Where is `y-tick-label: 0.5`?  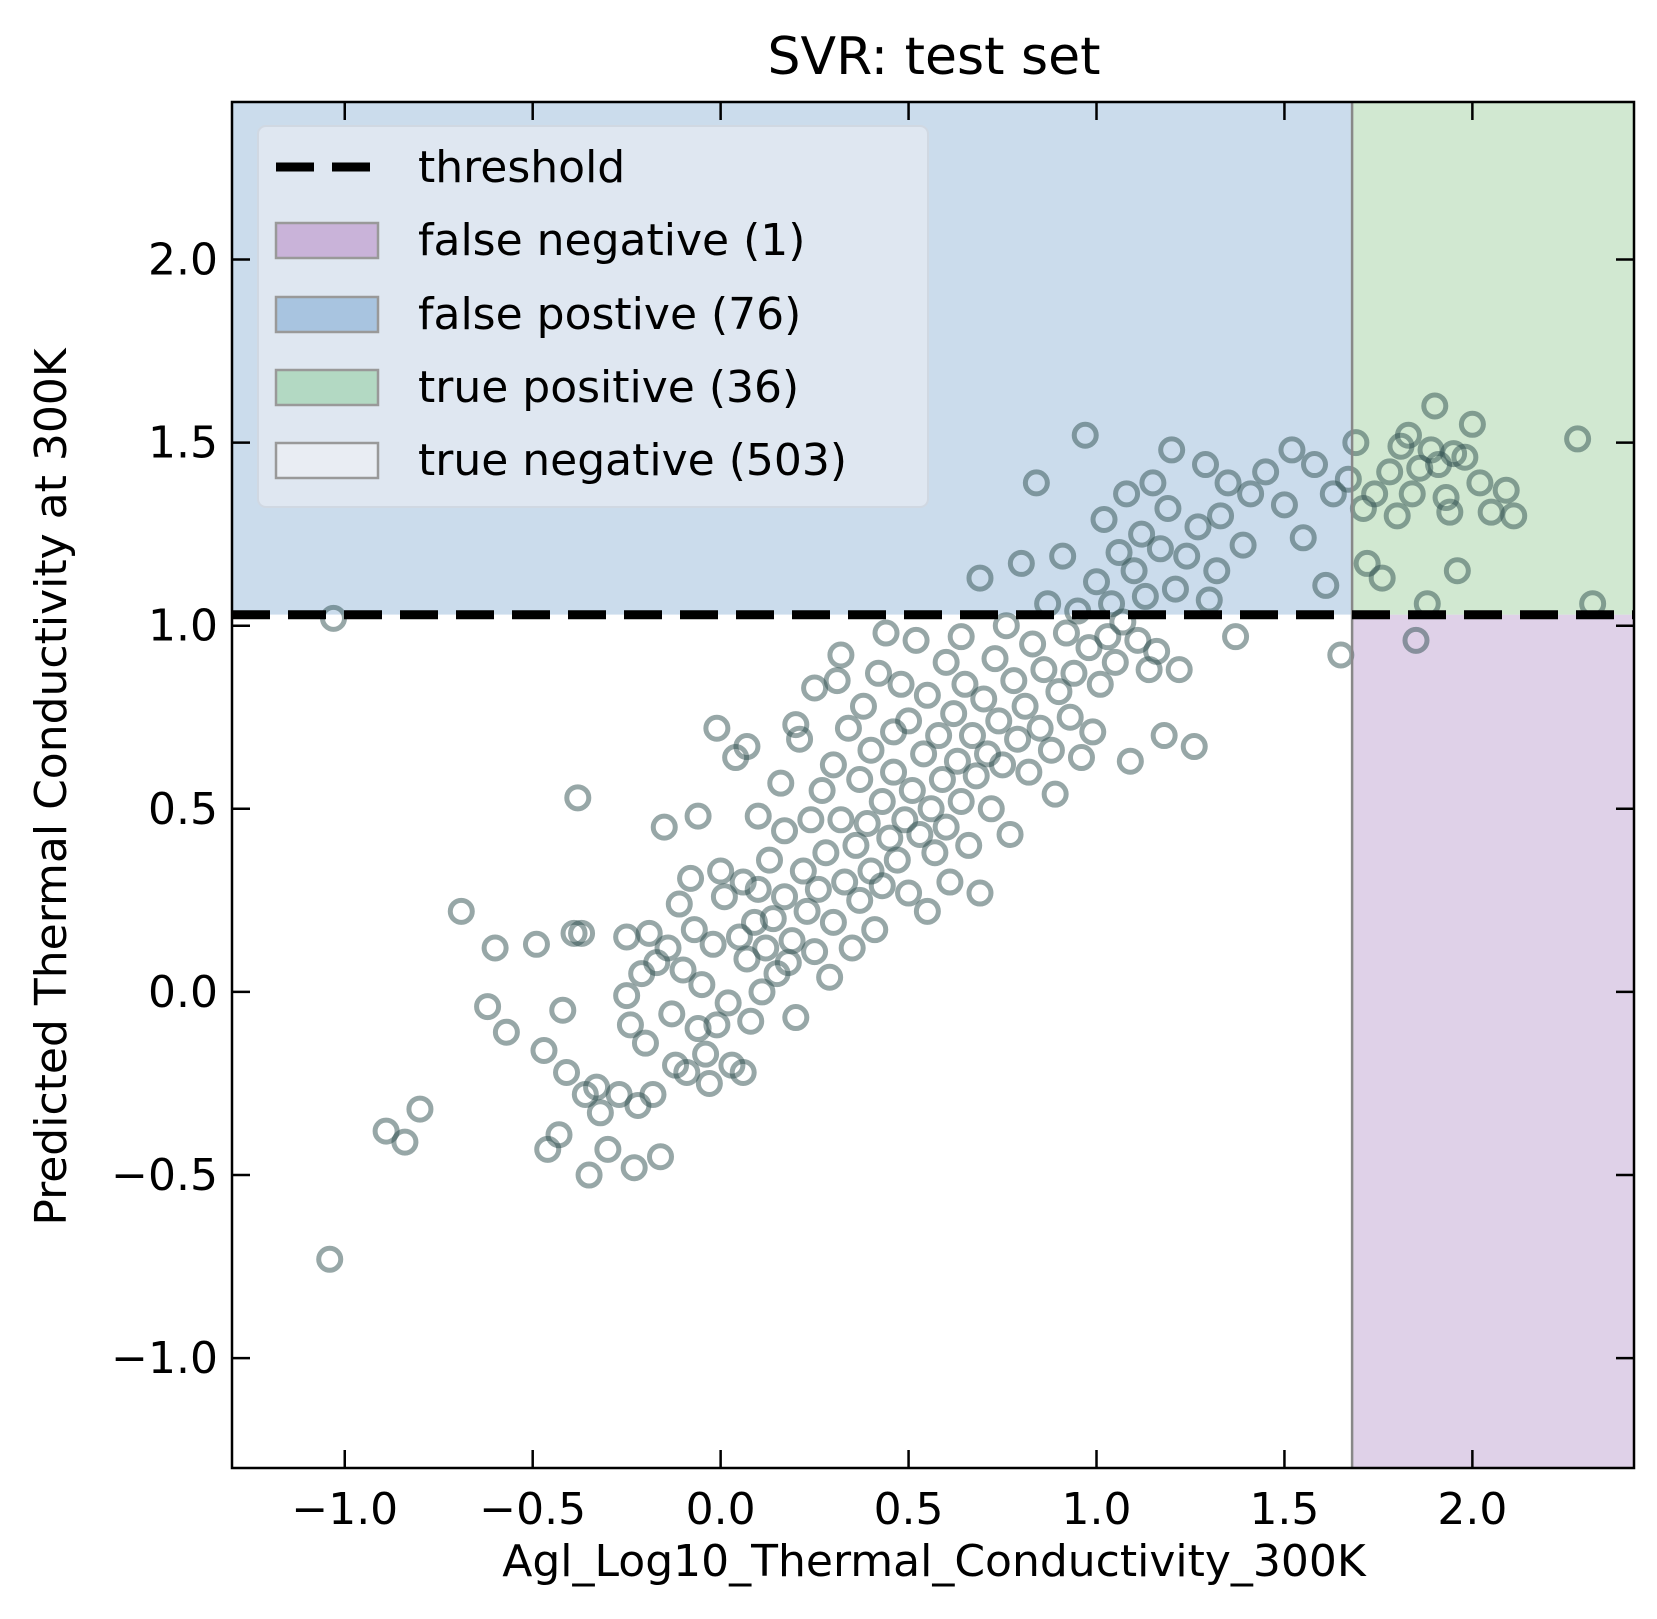
y-tick-label: 0.5 is located at coordinates (183, 809).